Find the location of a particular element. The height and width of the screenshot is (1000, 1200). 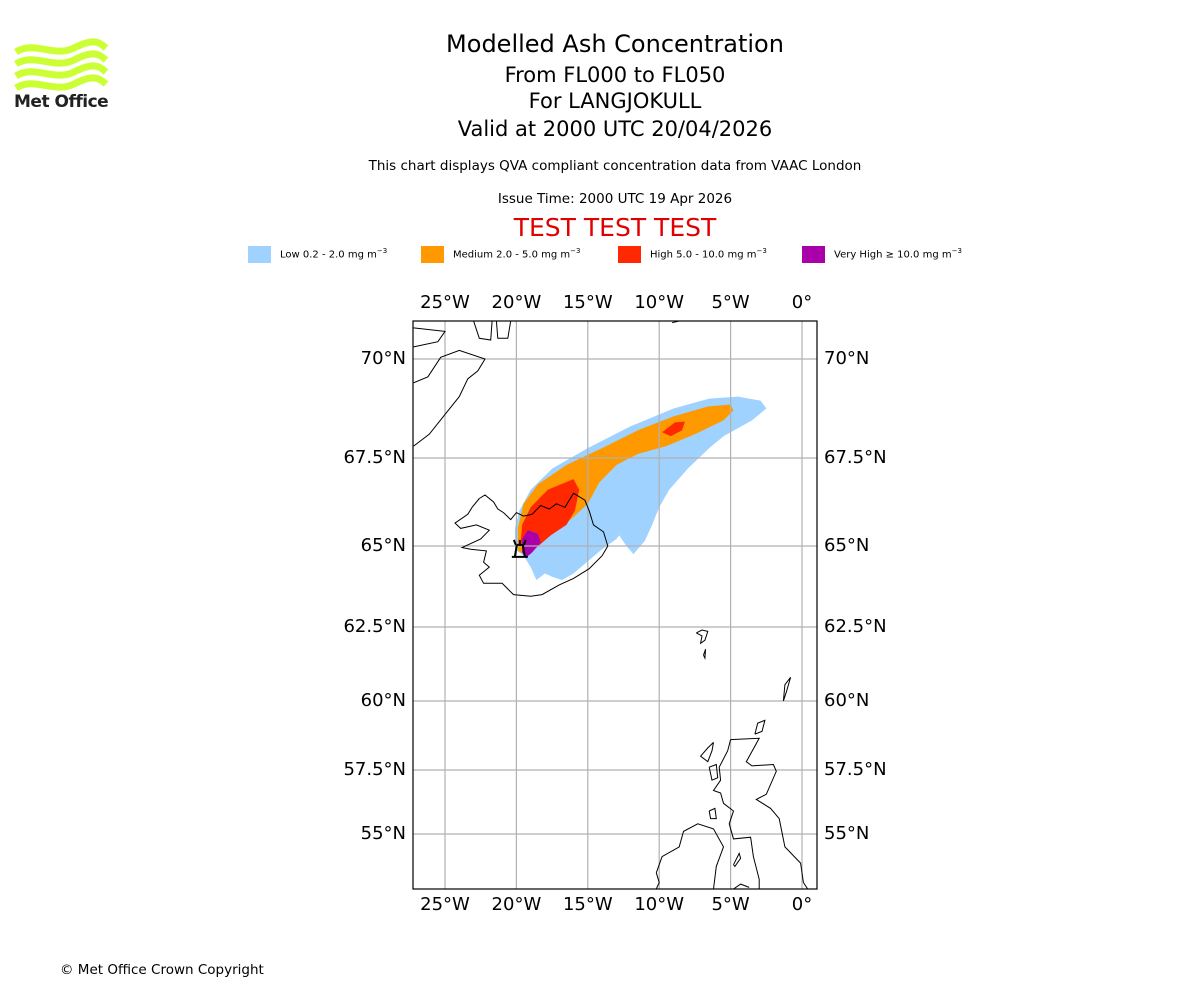

coastline-skye-mull is located at coordinates (713, 772).